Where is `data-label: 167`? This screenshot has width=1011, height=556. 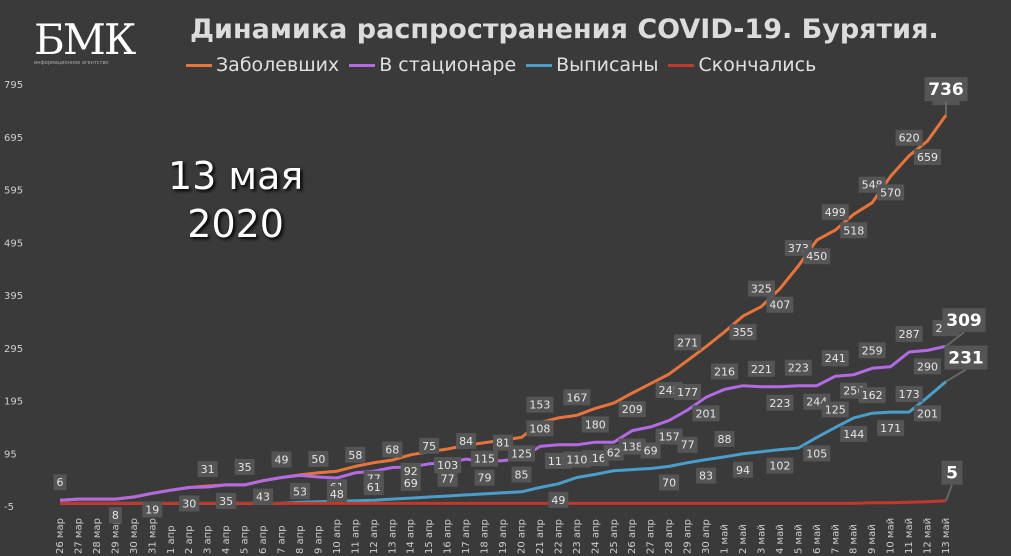 data-label: 167 is located at coordinates (576, 397).